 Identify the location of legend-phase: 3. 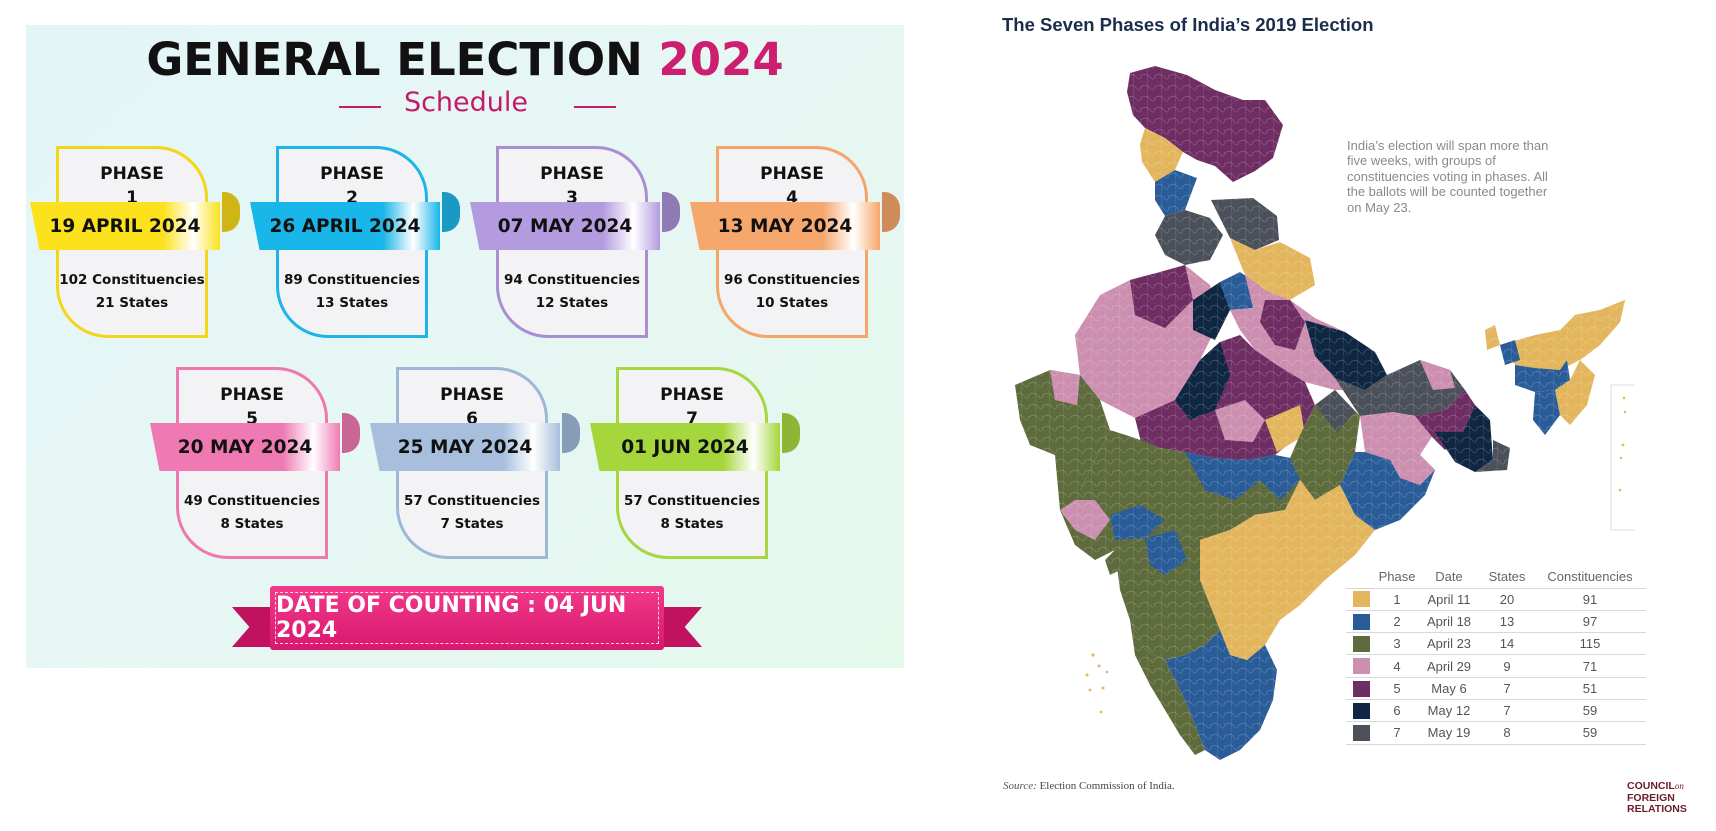
(1397, 643).